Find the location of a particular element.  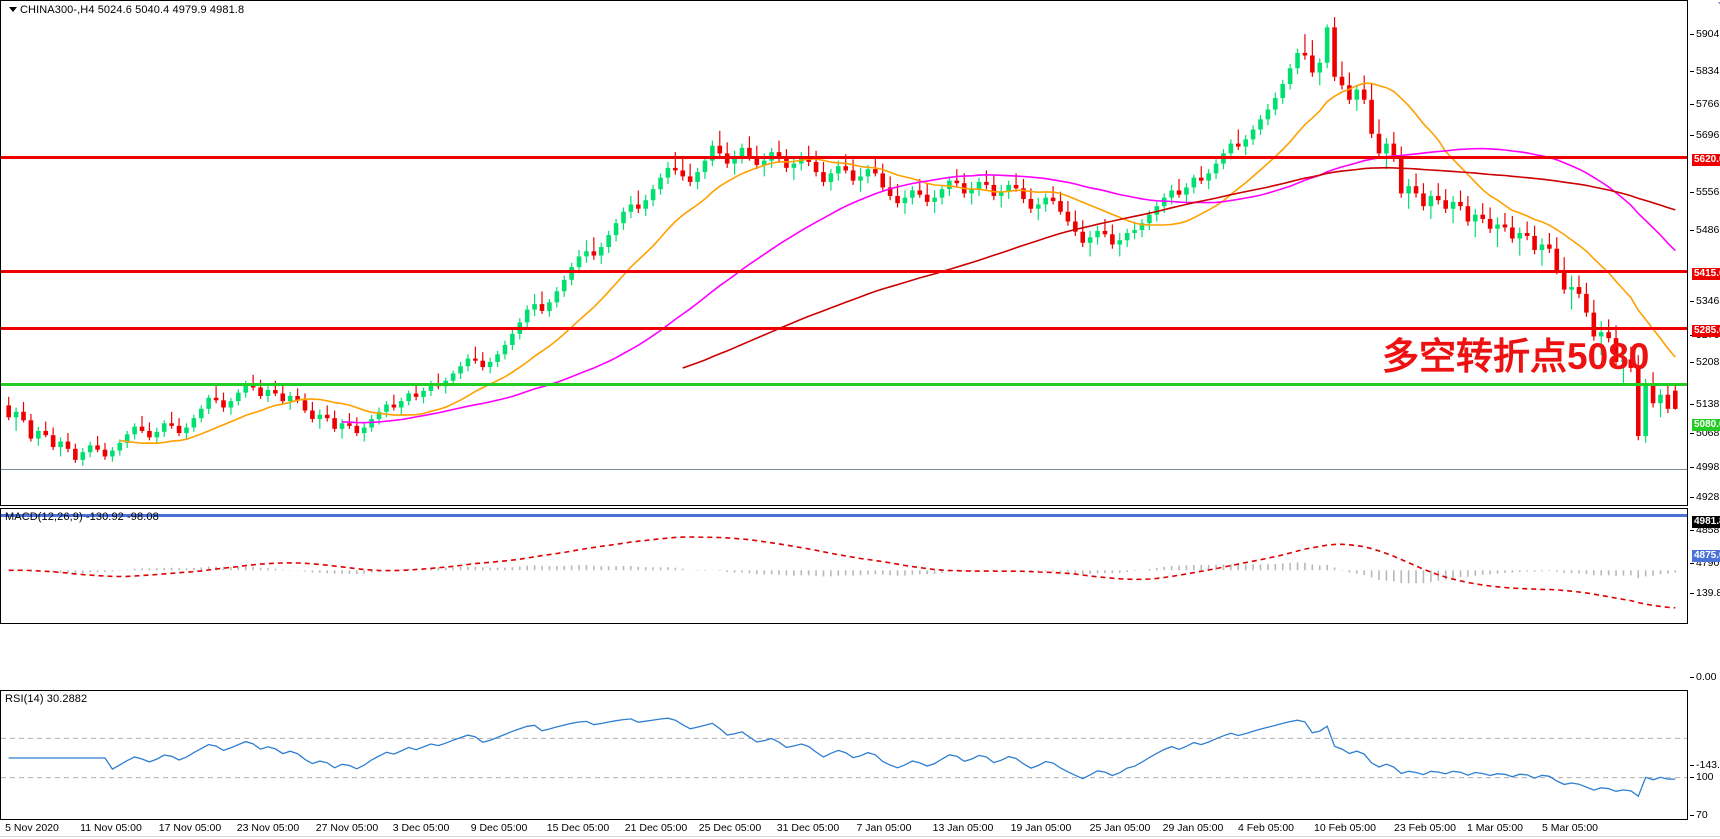

price-scale-label: 4790.0 is located at coordinates (1708, 563).